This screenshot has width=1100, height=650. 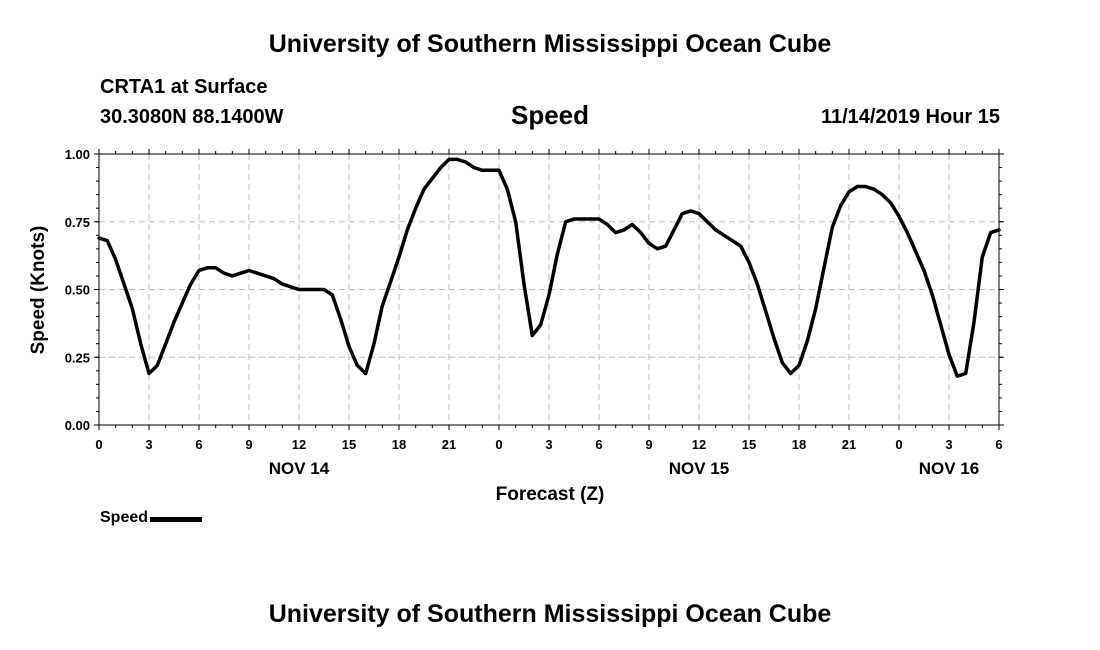 What do you see at coordinates (124, 517) in the screenshot?
I see `legend-label: Speed` at bounding box center [124, 517].